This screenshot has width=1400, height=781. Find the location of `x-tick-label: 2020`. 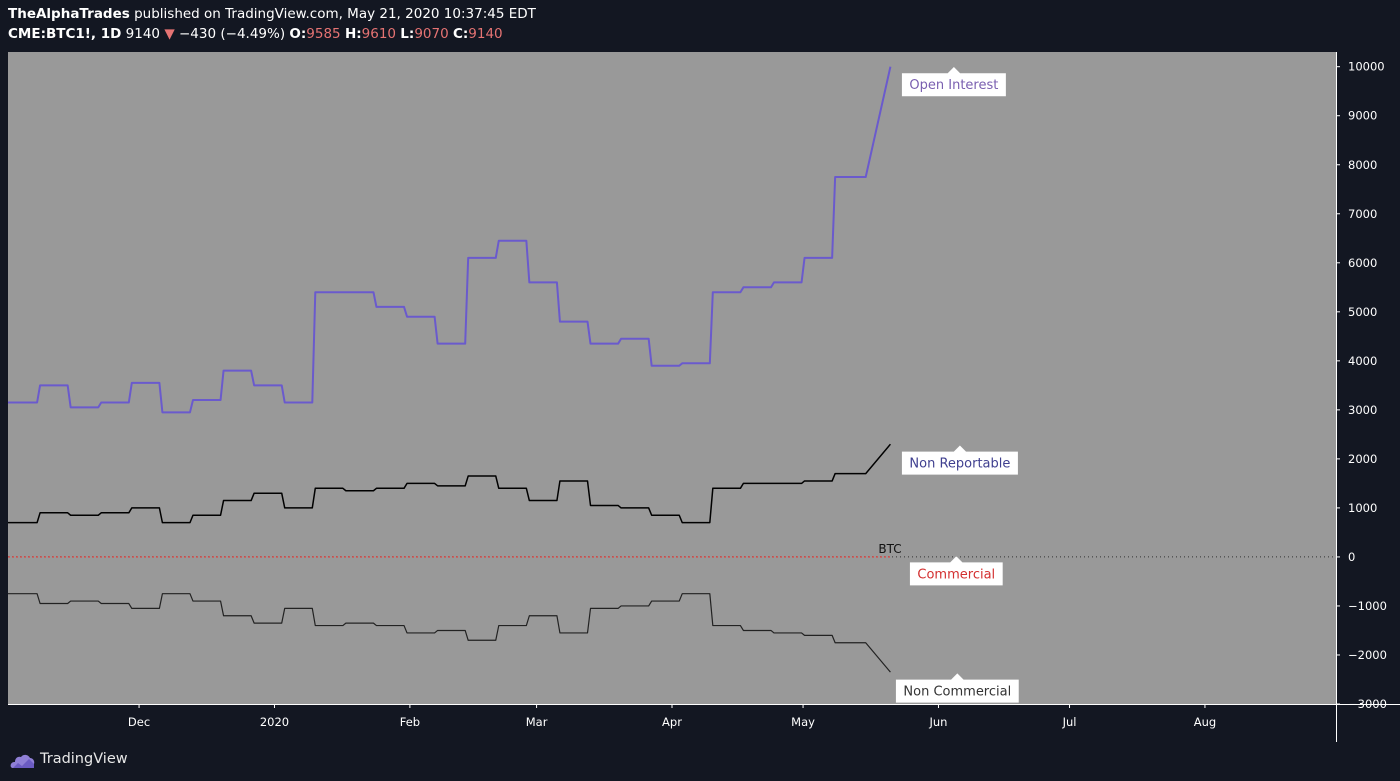

x-tick-label: 2020 is located at coordinates (274, 722).